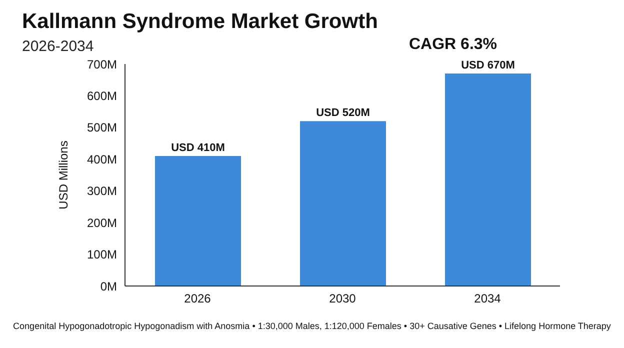  What do you see at coordinates (101, 191) in the screenshot?
I see `y-tick-label: 300M` at bounding box center [101, 191].